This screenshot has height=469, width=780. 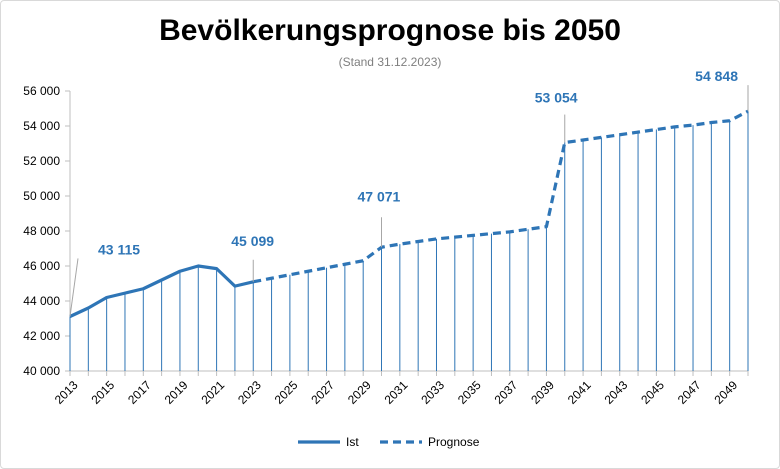 What do you see at coordinates (556, 98) in the screenshot?
I see `data-label: 53 054` at bounding box center [556, 98].